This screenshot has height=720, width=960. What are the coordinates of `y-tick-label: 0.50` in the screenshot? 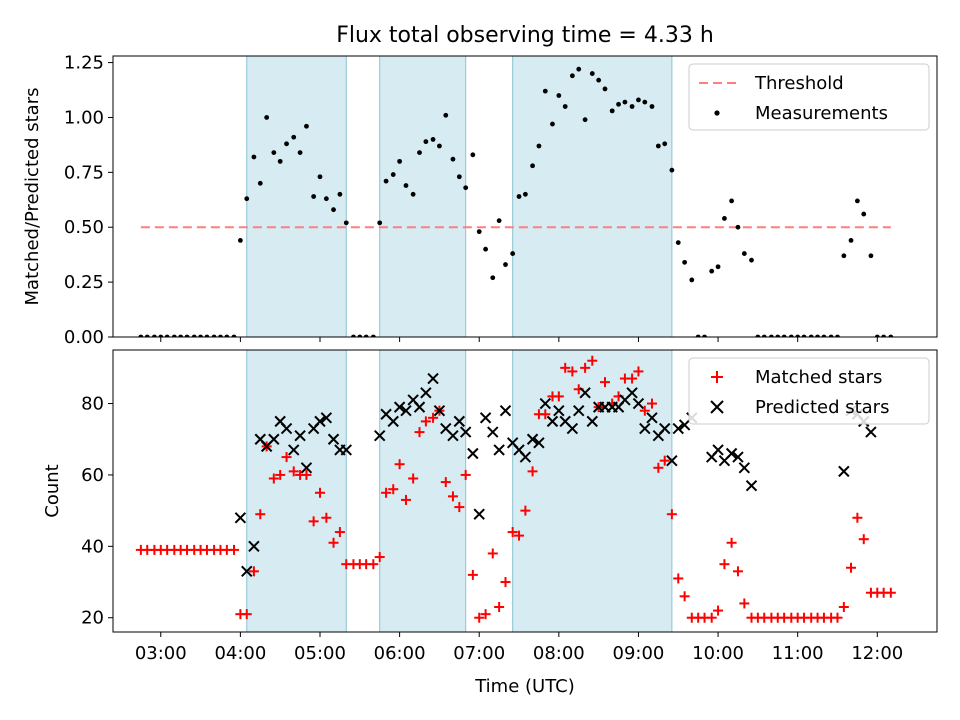 It's located at (84, 227).